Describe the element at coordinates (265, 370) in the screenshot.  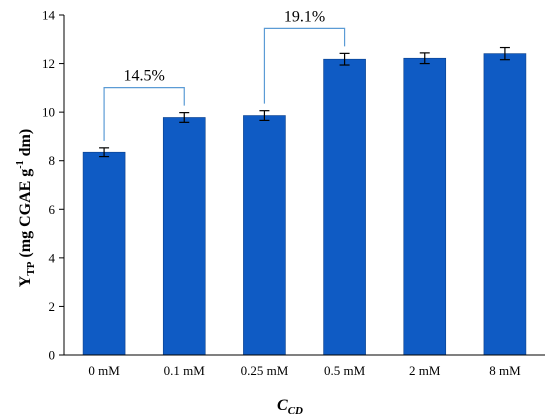
I see `x-tick-label: 0.25 mM` at that location.